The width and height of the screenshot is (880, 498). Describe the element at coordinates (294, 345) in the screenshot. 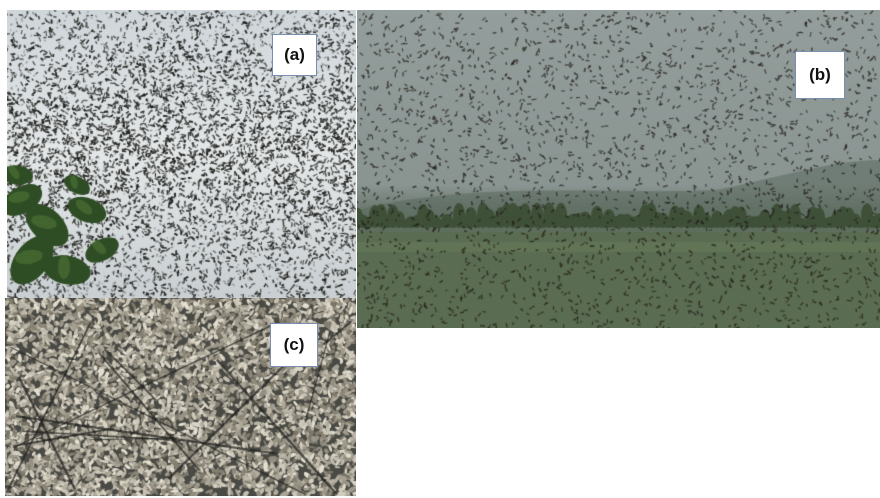

I see `panel-label-c: (c)` at that location.